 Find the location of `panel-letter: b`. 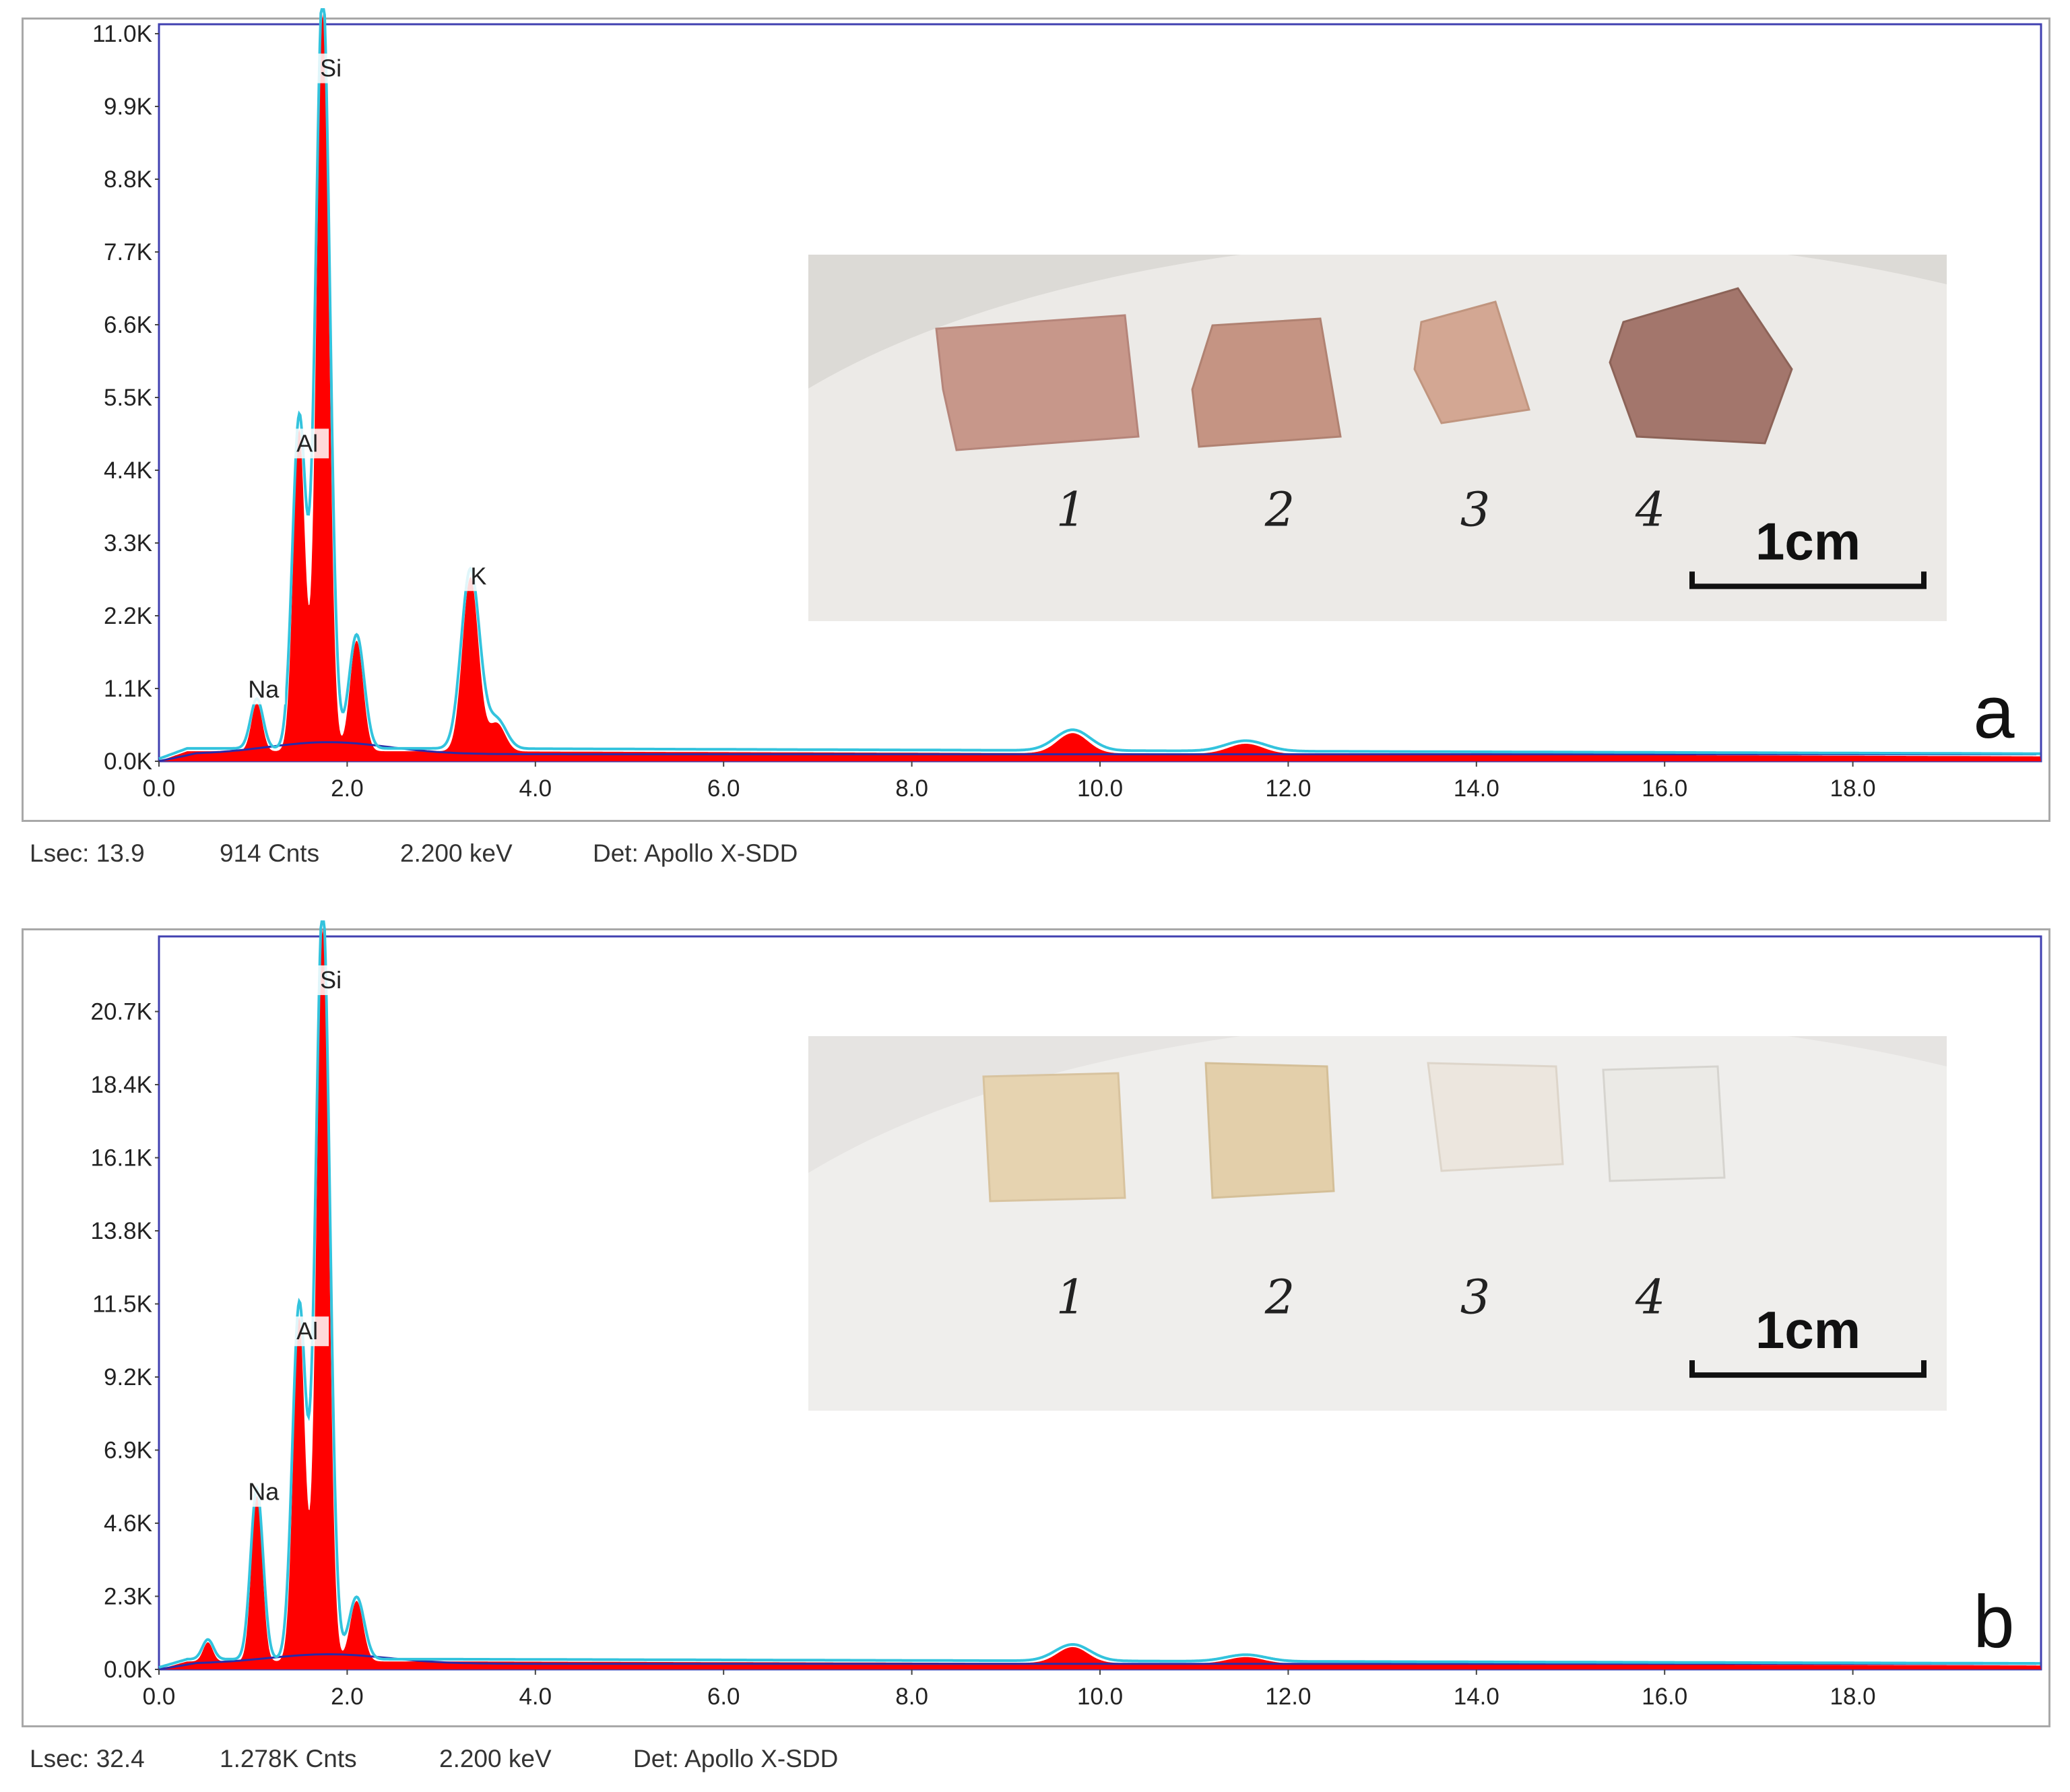

panel-letter: b is located at coordinates (1993, 1621).